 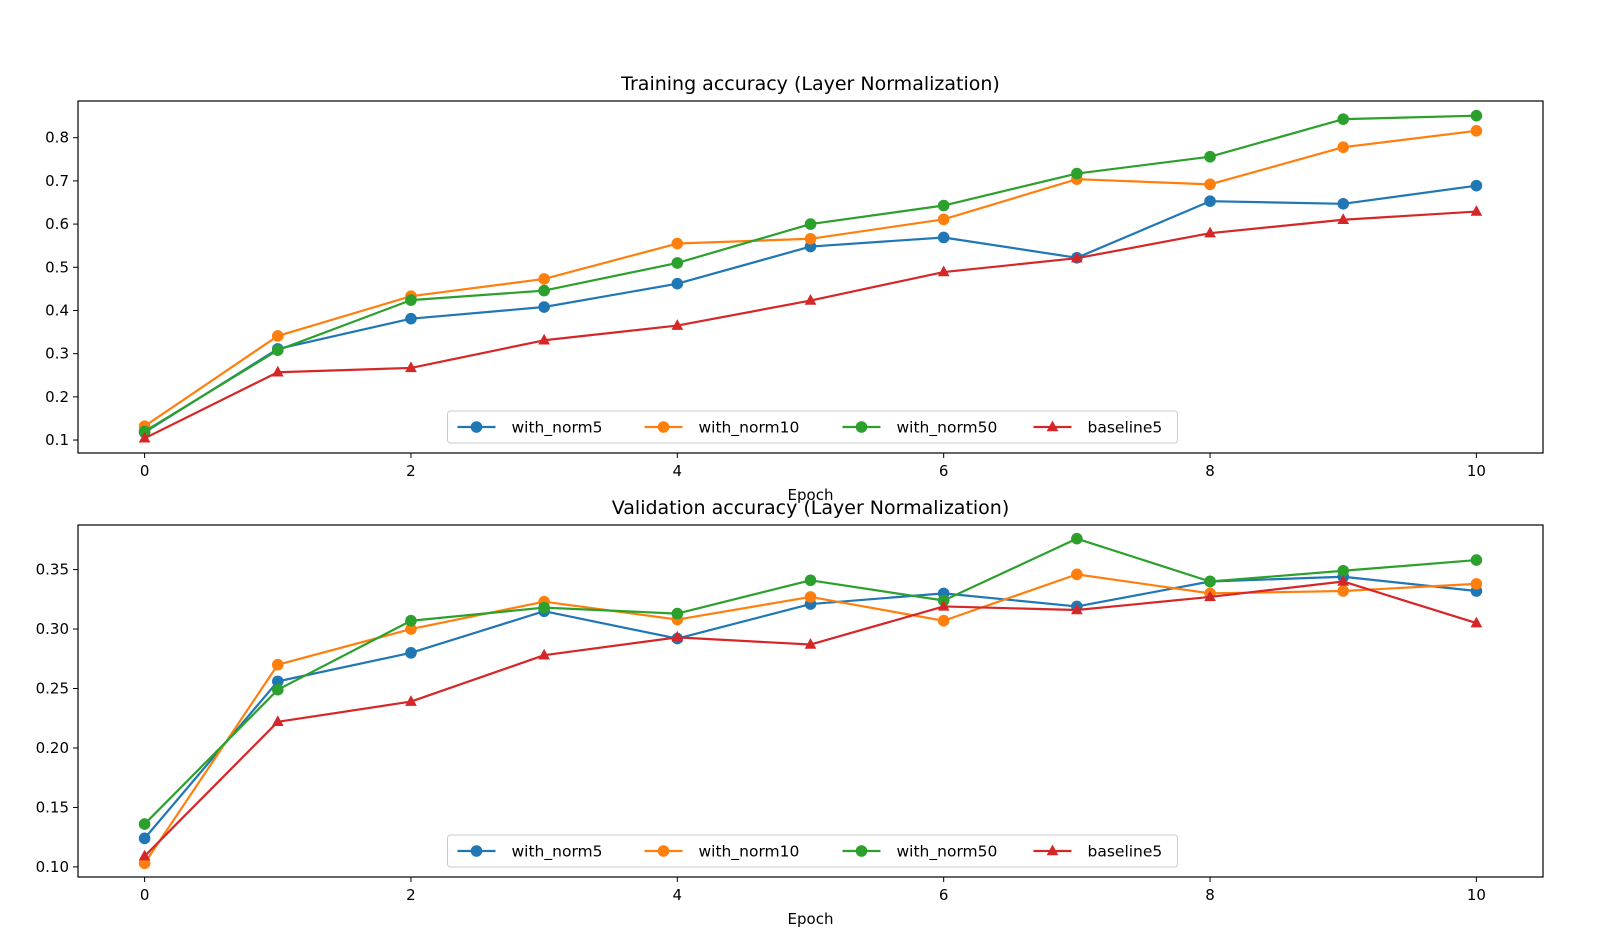 I want to click on x-tick-label: 10, so click(x=1476, y=471).